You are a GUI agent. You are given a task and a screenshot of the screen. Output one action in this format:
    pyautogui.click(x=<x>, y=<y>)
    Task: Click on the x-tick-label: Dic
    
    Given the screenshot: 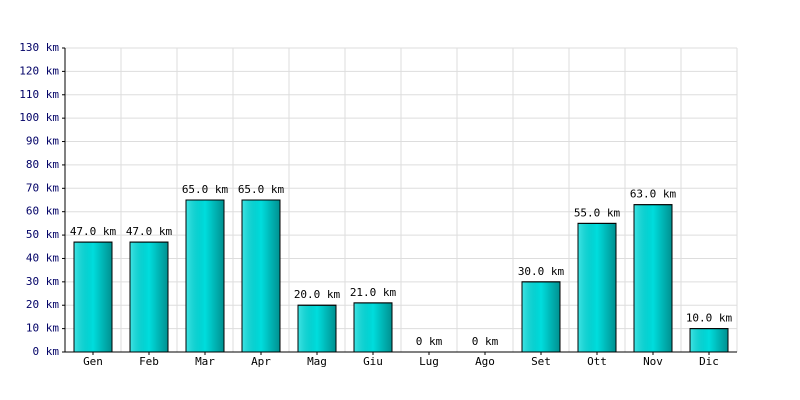 What is the action you would take?
    pyautogui.click(x=709, y=361)
    